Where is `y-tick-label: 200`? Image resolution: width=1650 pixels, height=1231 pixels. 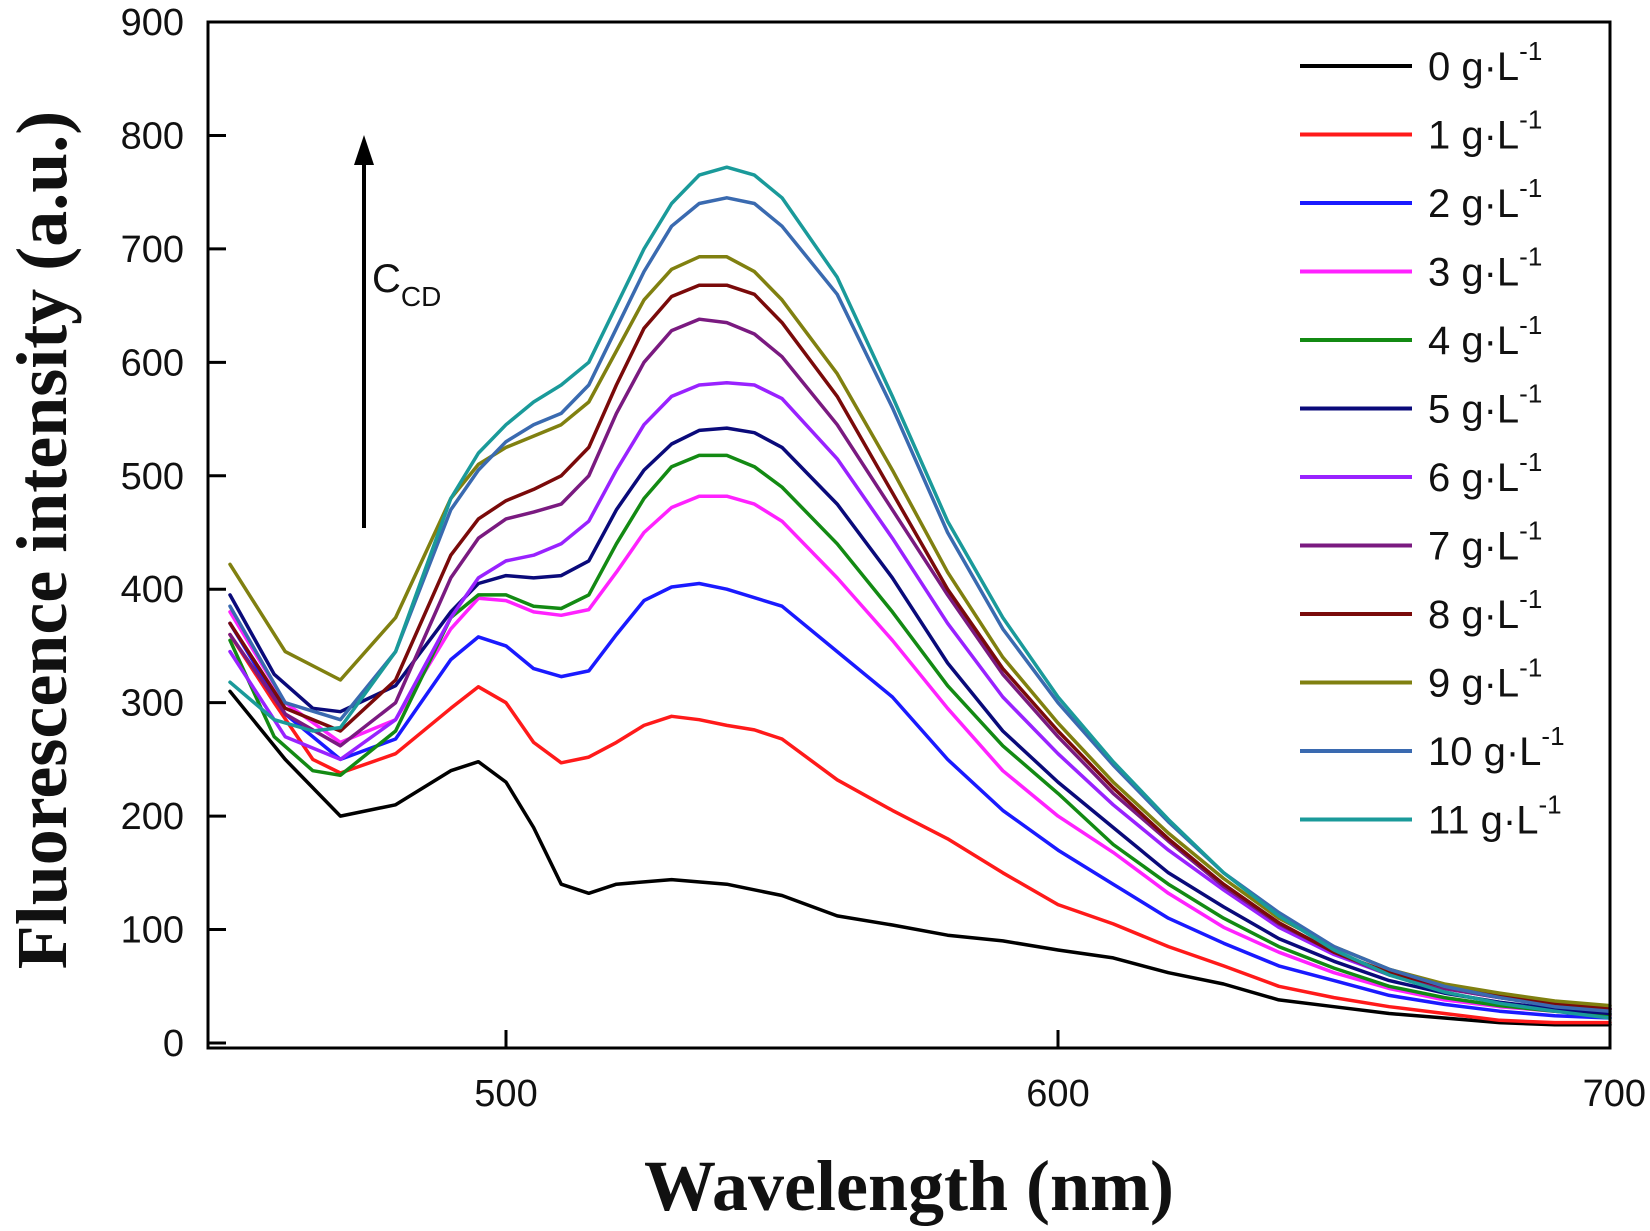 y-tick-label: 200 is located at coordinates (152, 817).